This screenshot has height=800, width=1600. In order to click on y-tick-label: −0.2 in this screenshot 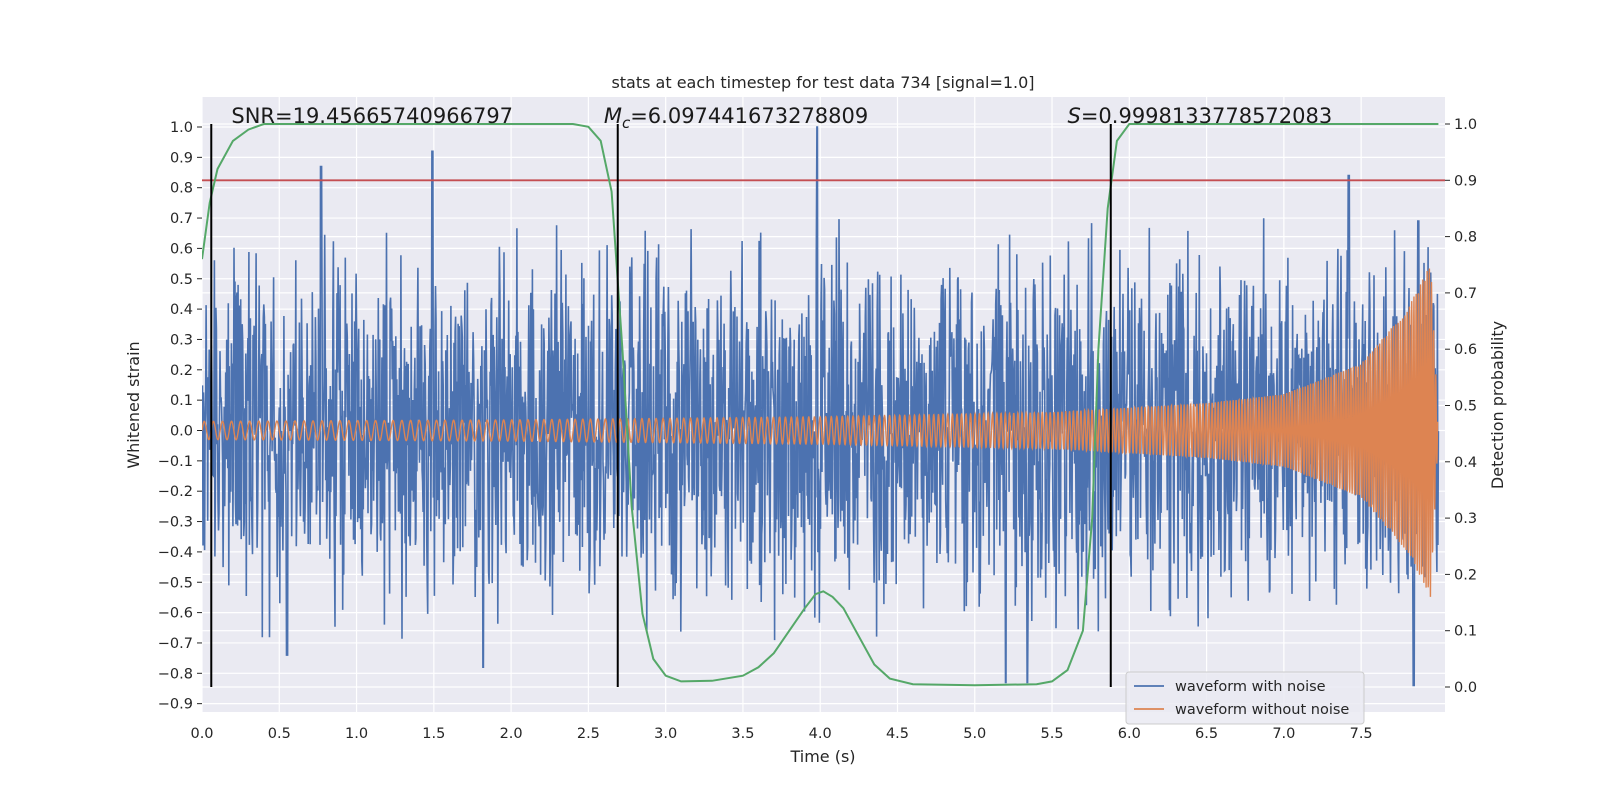, I will do `click(175, 492)`.